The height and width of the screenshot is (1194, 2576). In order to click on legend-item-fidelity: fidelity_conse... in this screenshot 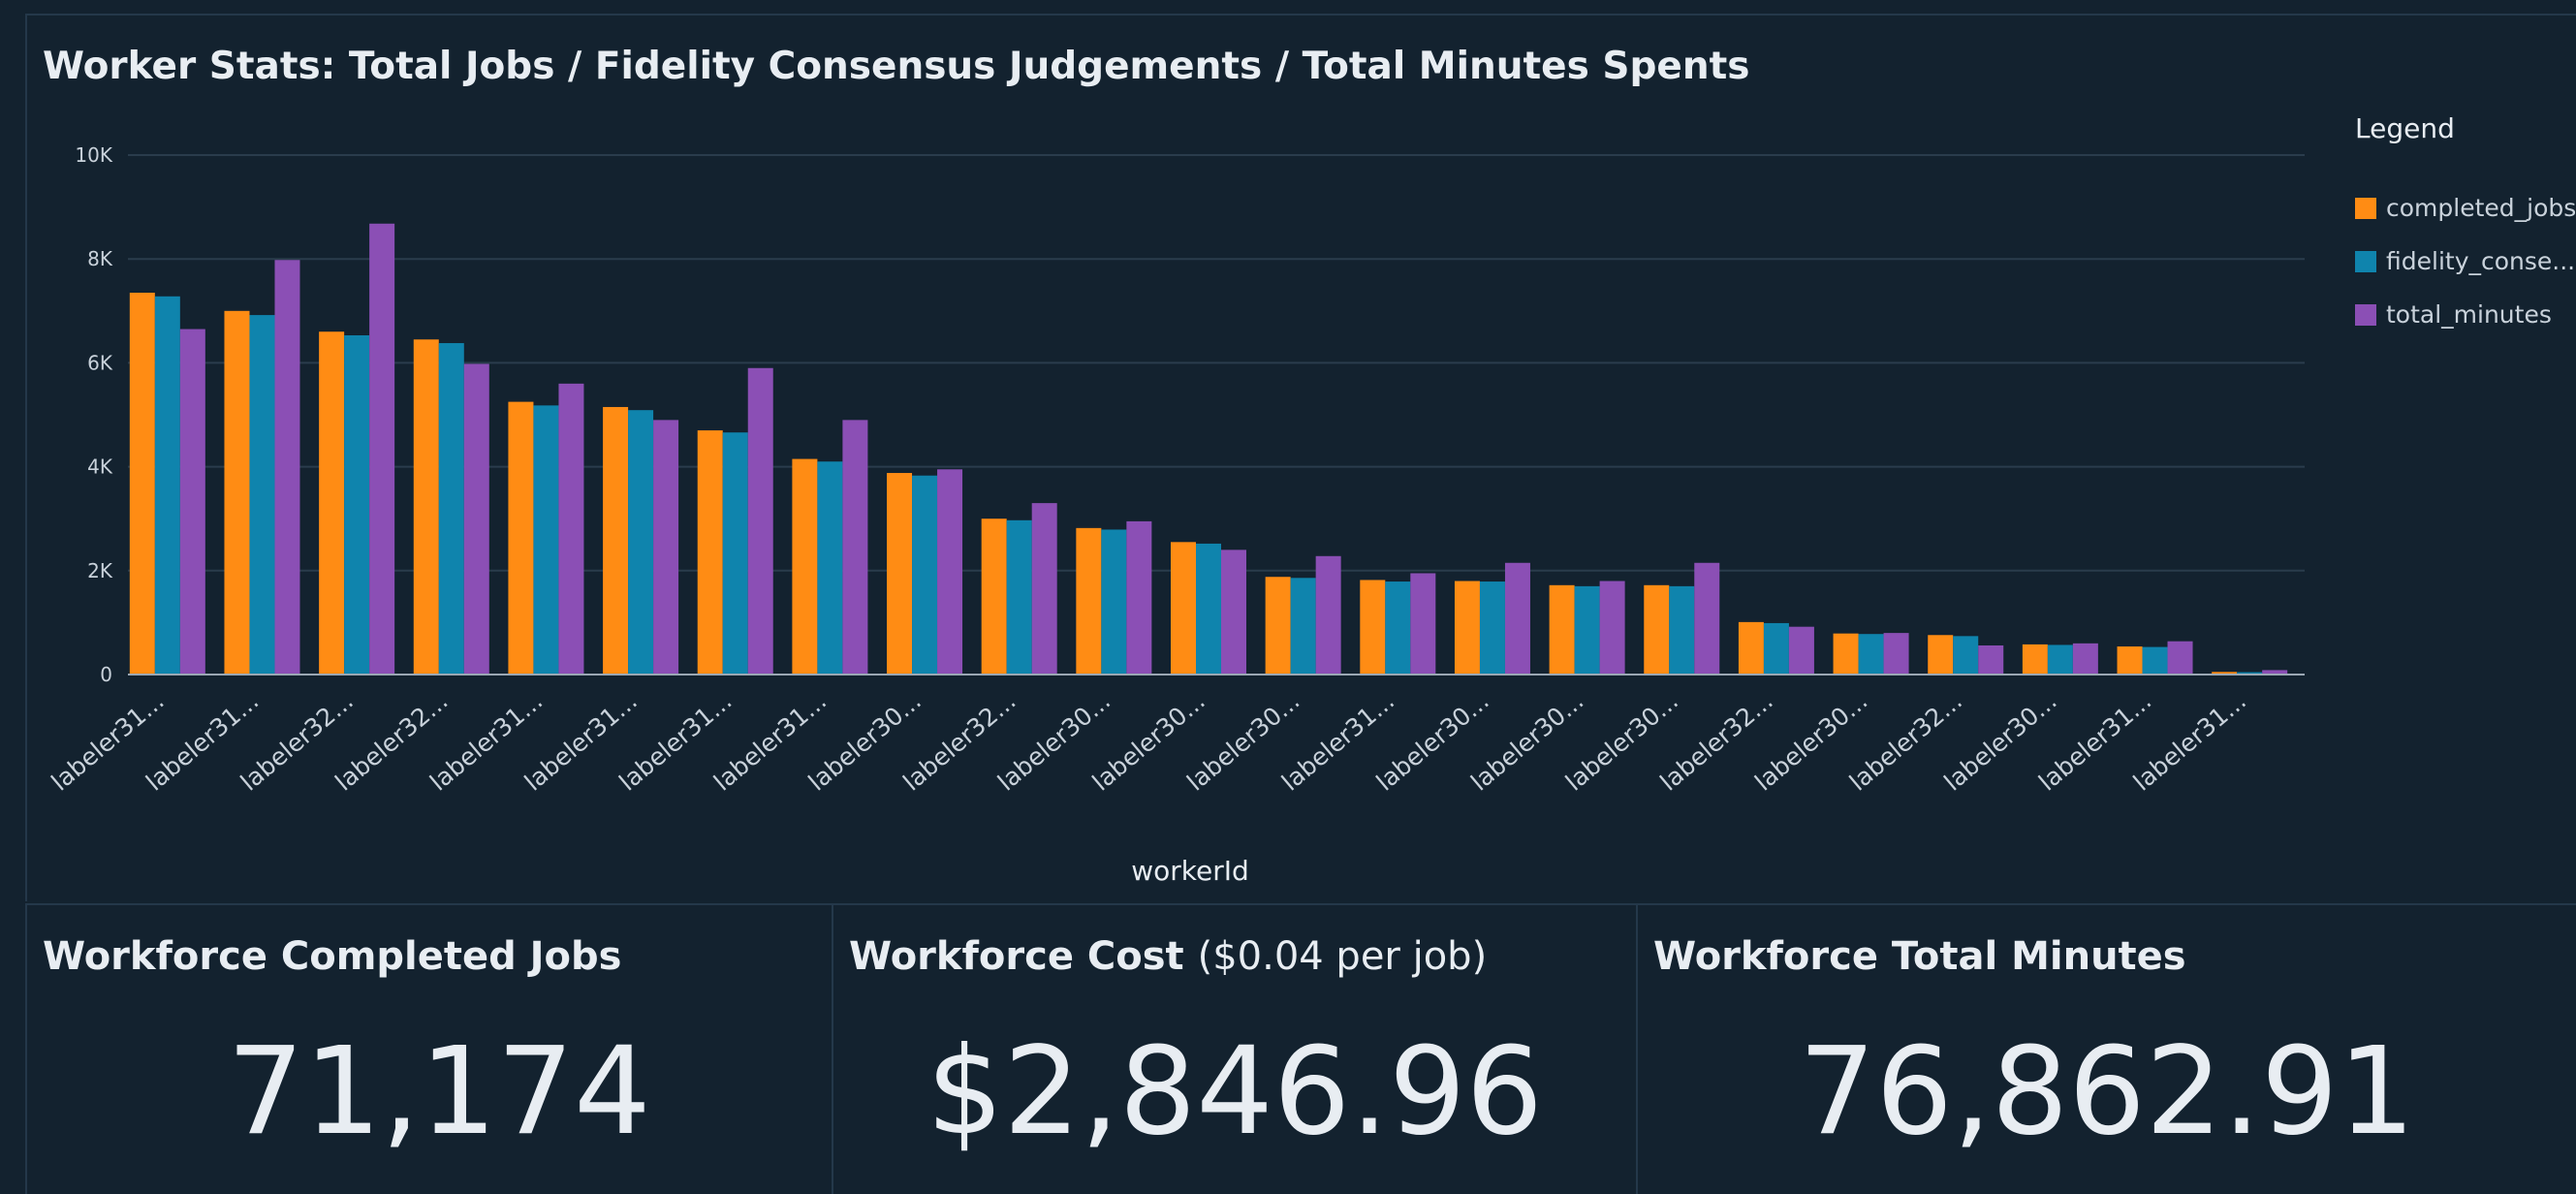, I will do `click(2465, 261)`.